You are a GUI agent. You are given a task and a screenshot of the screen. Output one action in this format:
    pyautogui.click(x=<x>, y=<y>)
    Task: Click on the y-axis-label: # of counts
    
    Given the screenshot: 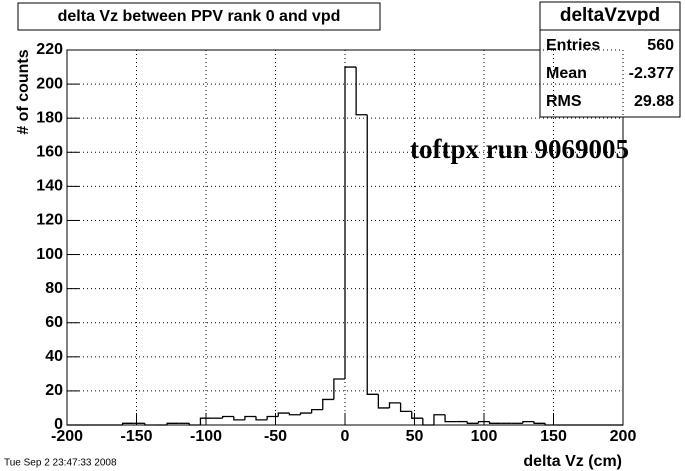 What is the action you would take?
    pyautogui.click(x=23, y=91)
    